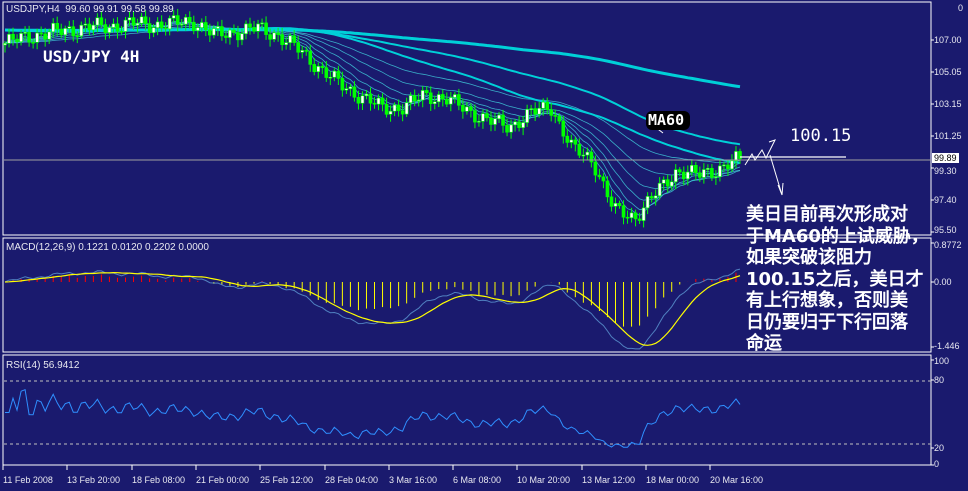 The image size is (968, 491). What do you see at coordinates (352, 480) in the screenshot?
I see `time-tick: 28 Feb 04:00` at bounding box center [352, 480].